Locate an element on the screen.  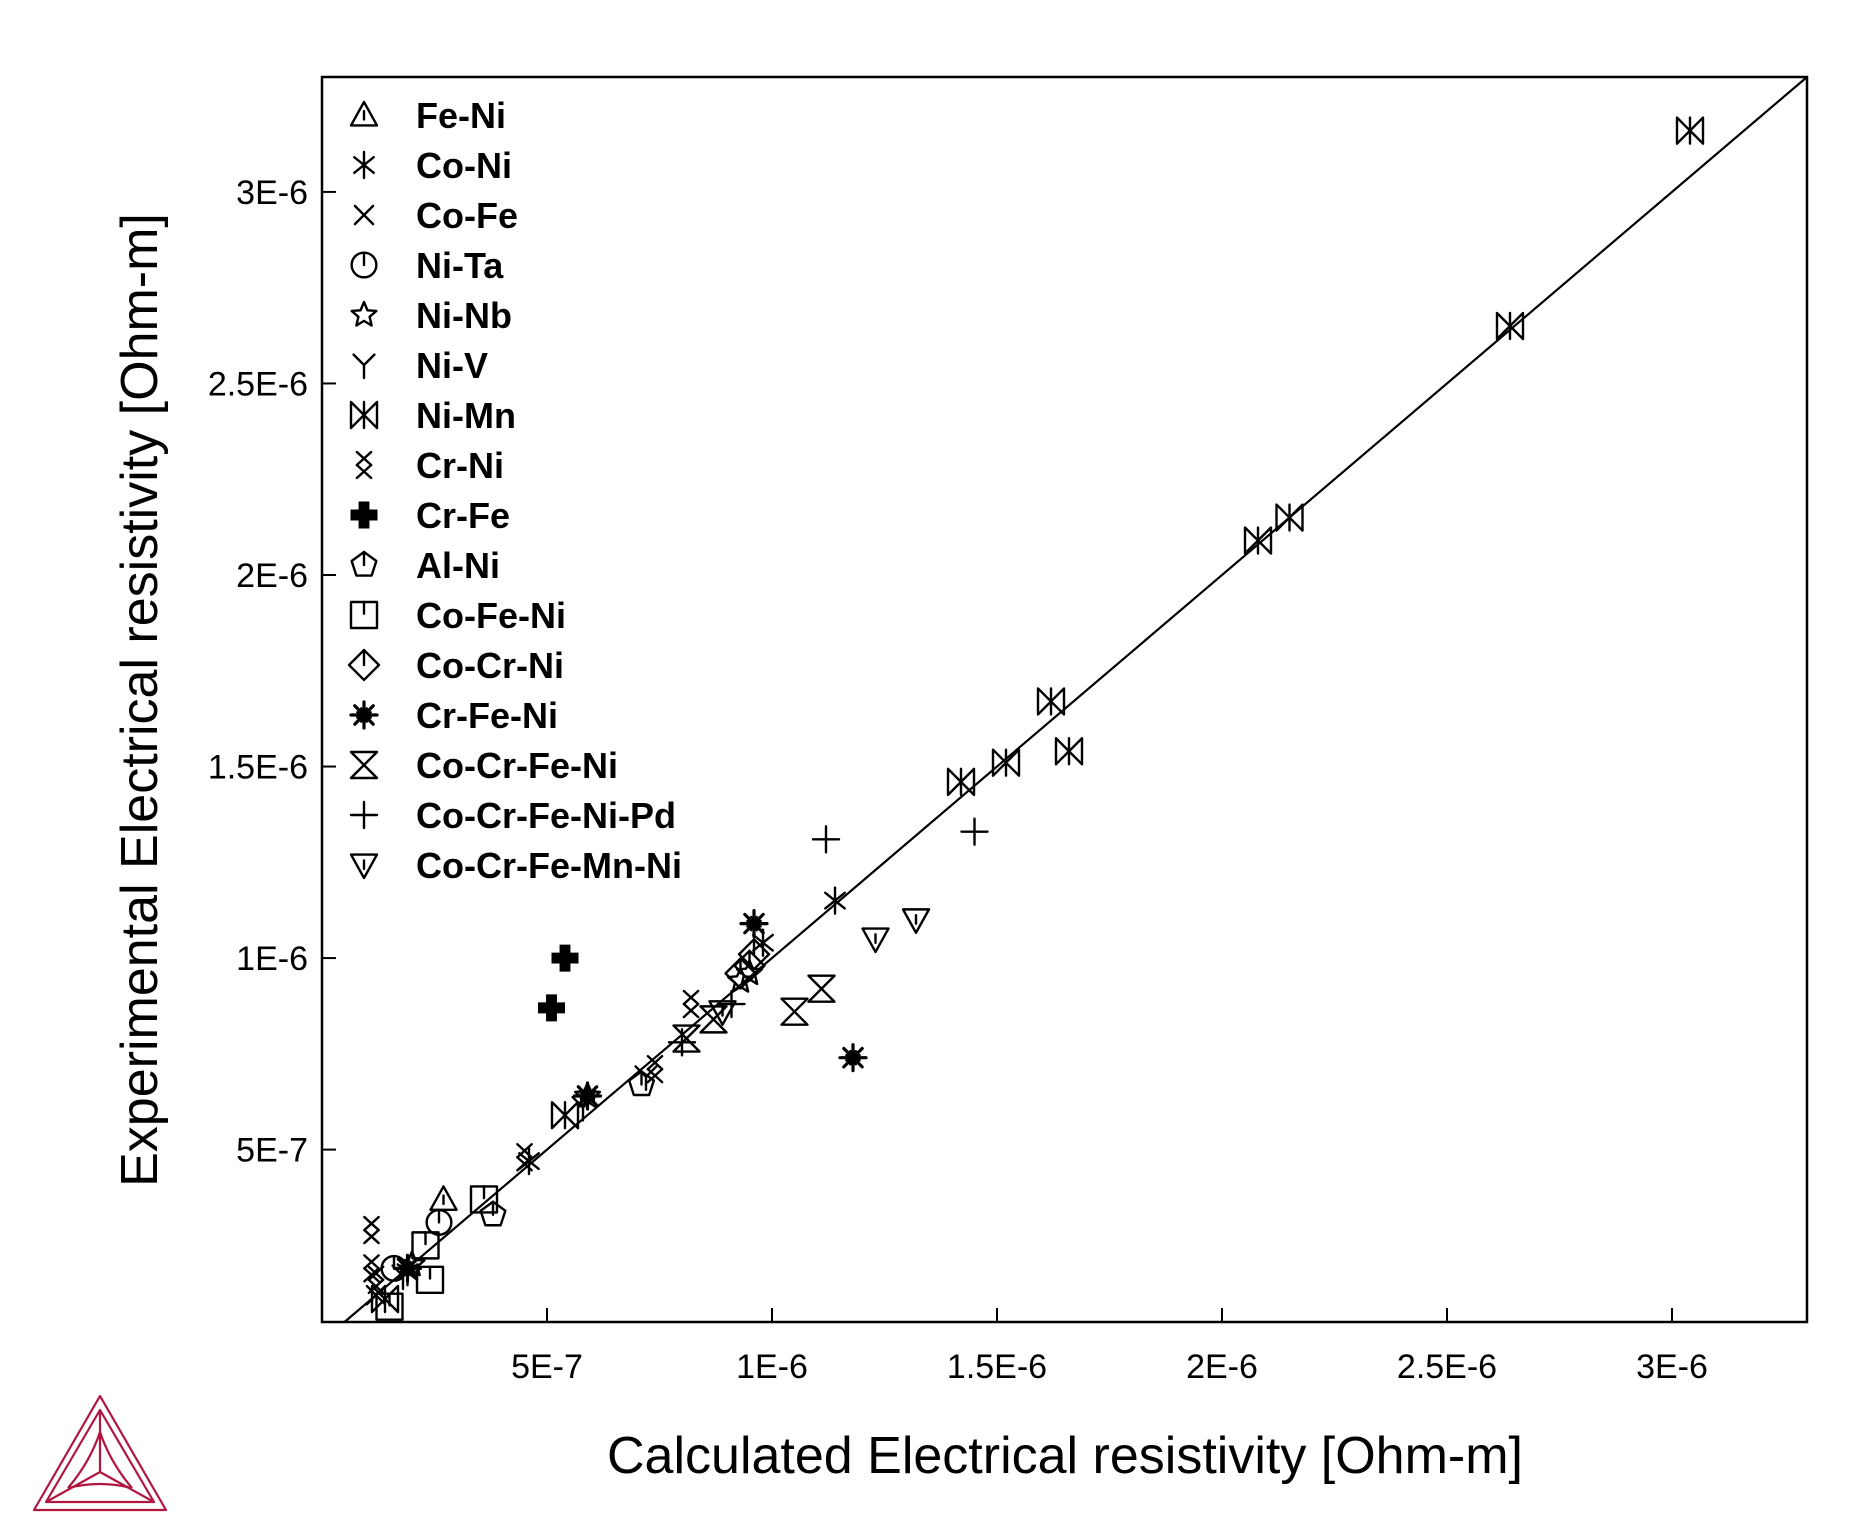
legend-label: Co-Cr-Fe-Ni is located at coordinates (517, 765).